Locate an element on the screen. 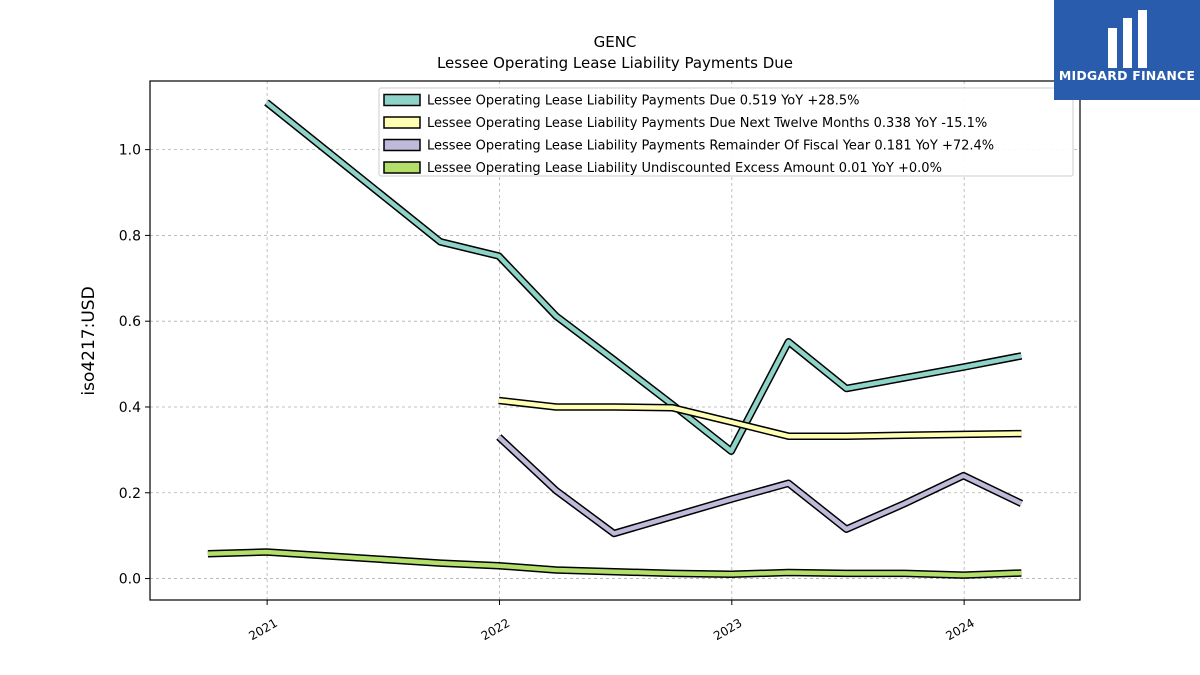 This screenshot has height=675, width=1200. y-tick-label: 0.8 is located at coordinates (130, 236).